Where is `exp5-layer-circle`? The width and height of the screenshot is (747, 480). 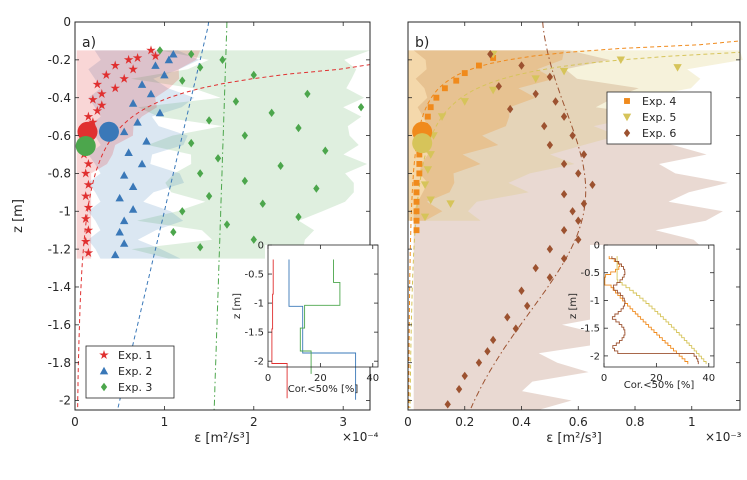 exp5-layer-circle is located at coordinates (422, 143).